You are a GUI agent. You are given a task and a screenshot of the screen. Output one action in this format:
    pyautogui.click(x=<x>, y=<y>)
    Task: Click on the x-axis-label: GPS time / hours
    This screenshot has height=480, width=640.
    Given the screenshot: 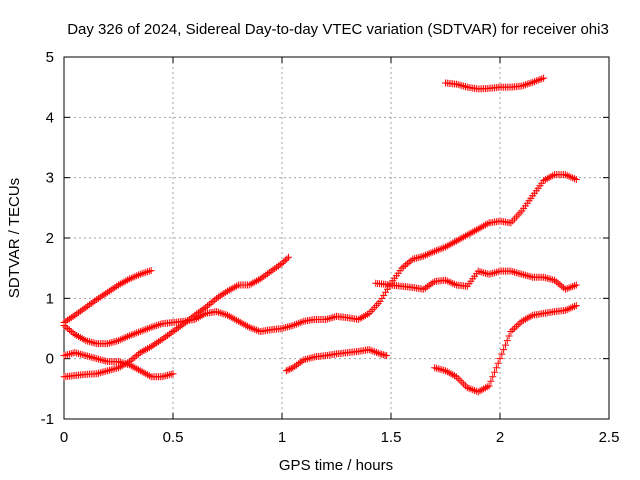 What is the action you would take?
    pyautogui.click(x=336, y=465)
    